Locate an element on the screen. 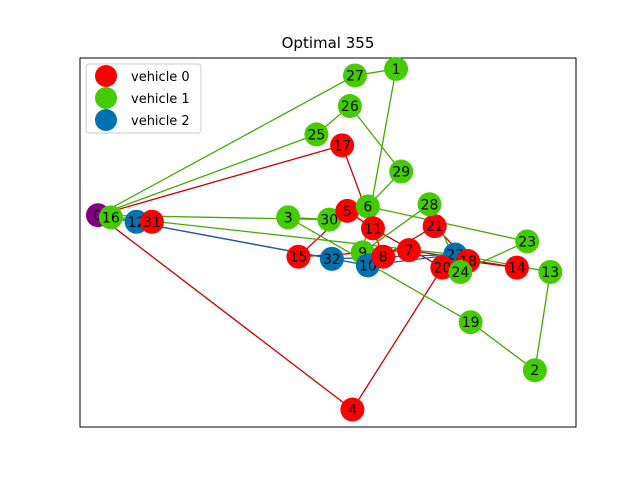 This screenshot has height=480, width=640. legend-label-vehicle-2: vehicle 2 is located at coordinates (160, 121).